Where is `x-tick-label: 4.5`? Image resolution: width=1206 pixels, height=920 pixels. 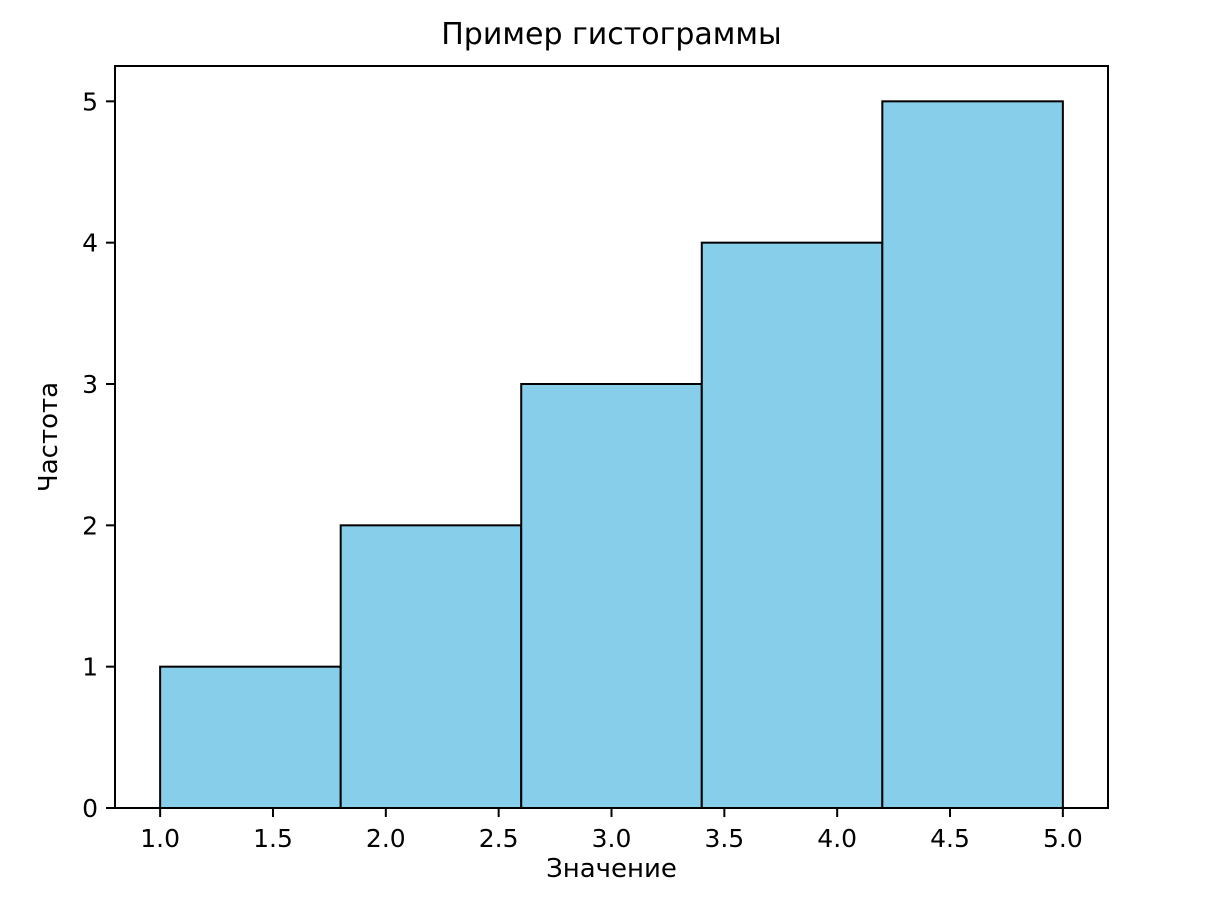 x-tick-label: 4.5 is located at coordinates (950, 838).